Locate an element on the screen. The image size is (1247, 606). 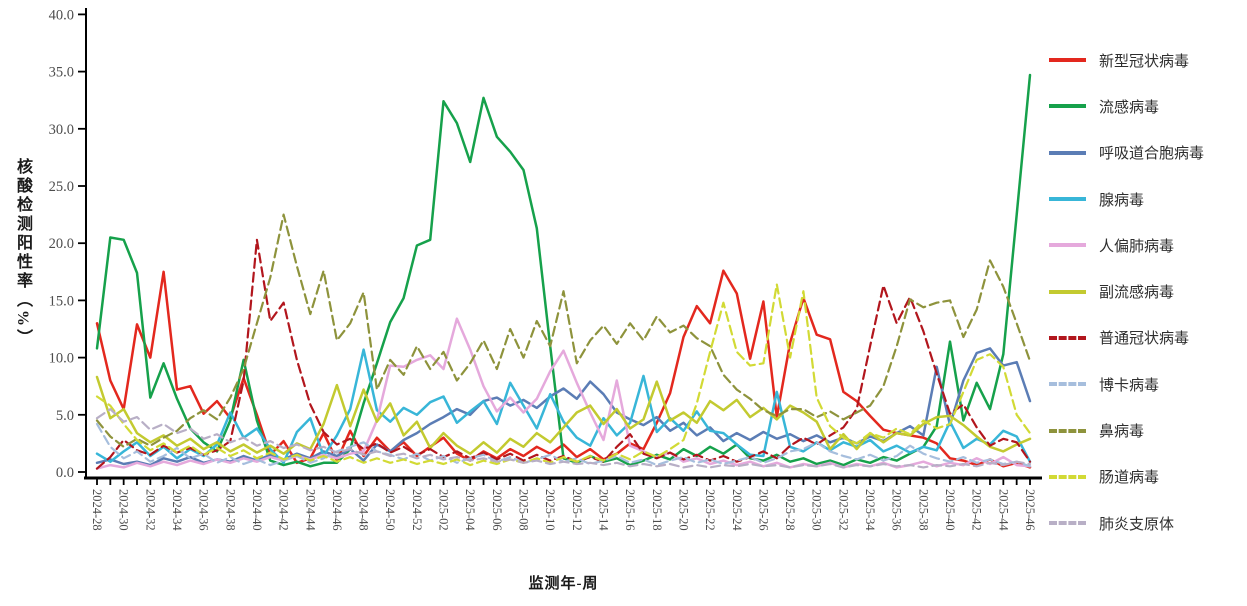
legend-item-2: 呼吸道合胞病毒 is located at coordinates (1147, 153).